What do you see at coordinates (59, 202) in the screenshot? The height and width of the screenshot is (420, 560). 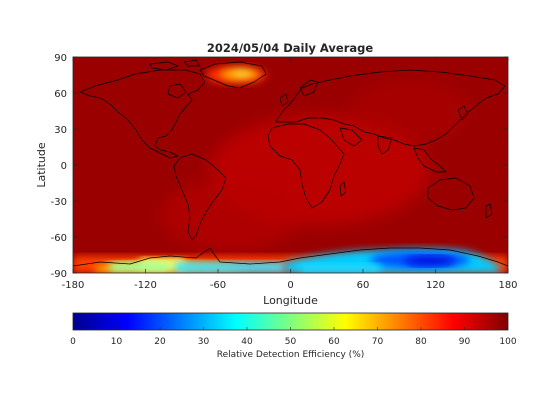 I see `y-tick-label: -30` at bounding box center [59, 202].